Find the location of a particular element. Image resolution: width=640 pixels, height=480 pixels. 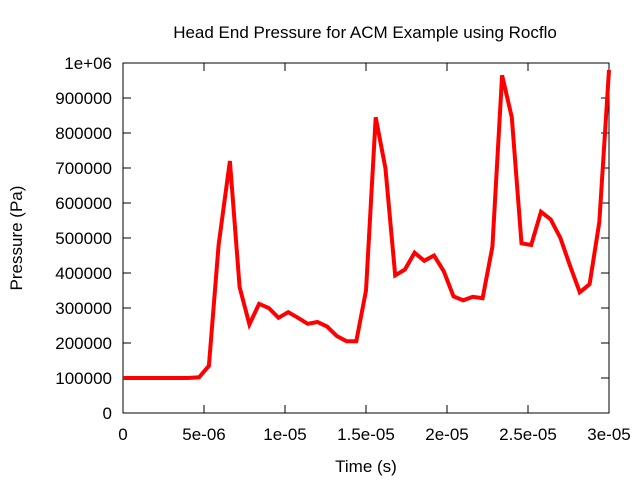

y-tick-label: 1e+06 is located at coordinates (88, 63).